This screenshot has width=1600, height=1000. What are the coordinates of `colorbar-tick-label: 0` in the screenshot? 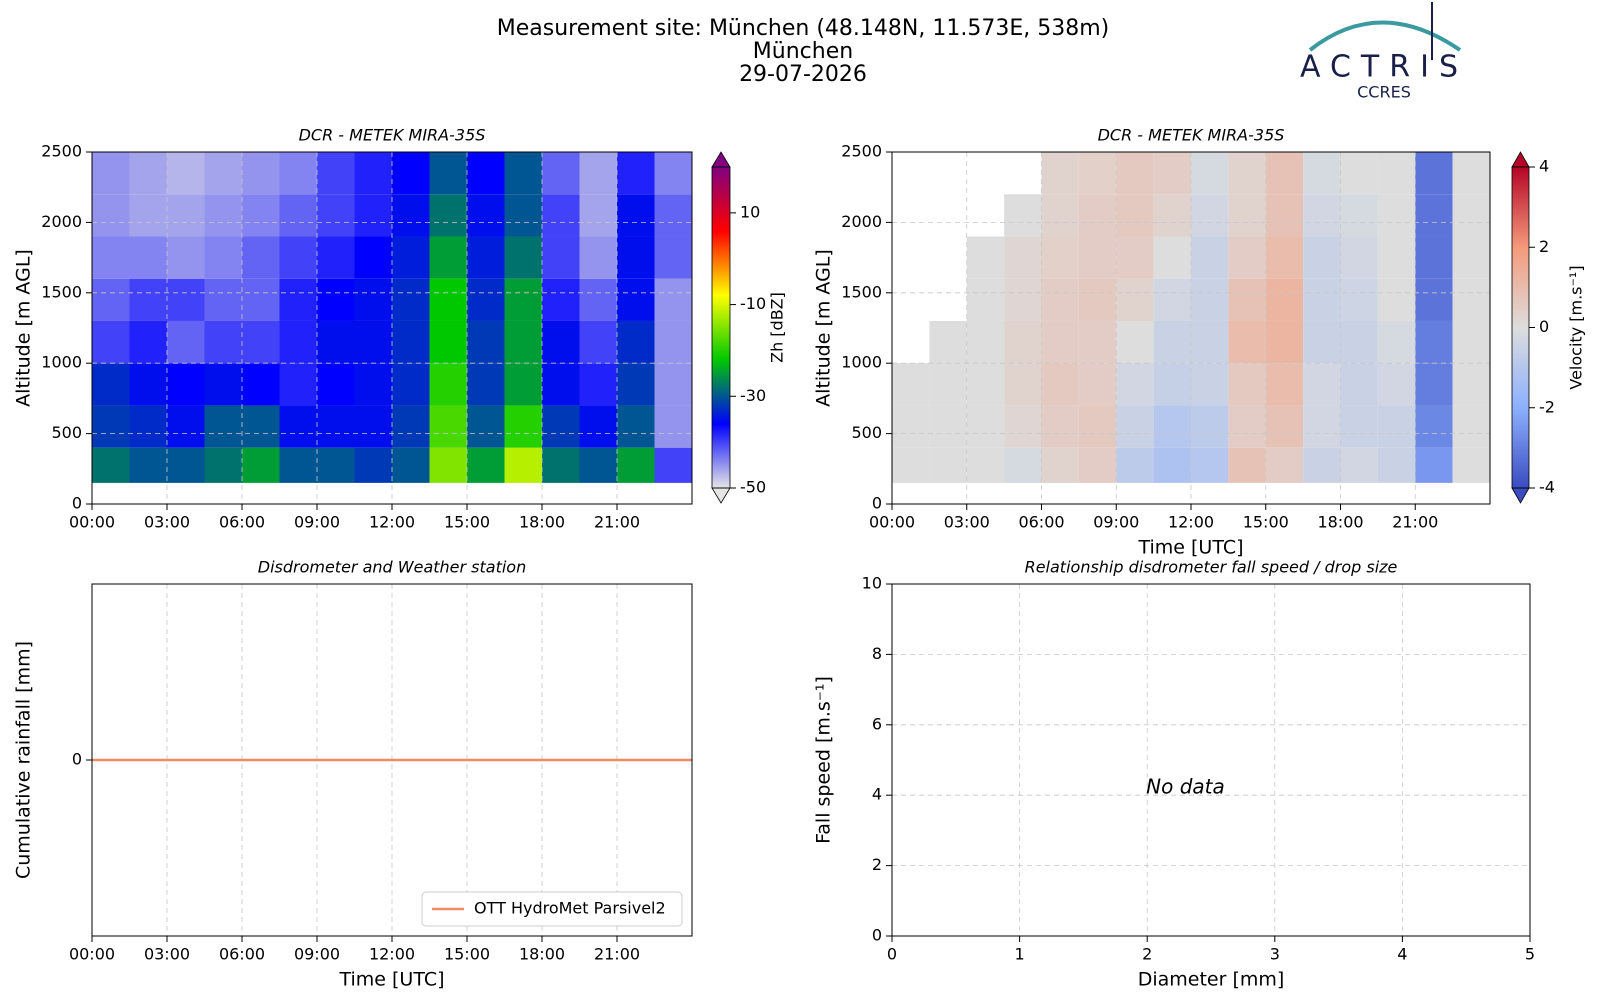 It's located at (1544, 326).